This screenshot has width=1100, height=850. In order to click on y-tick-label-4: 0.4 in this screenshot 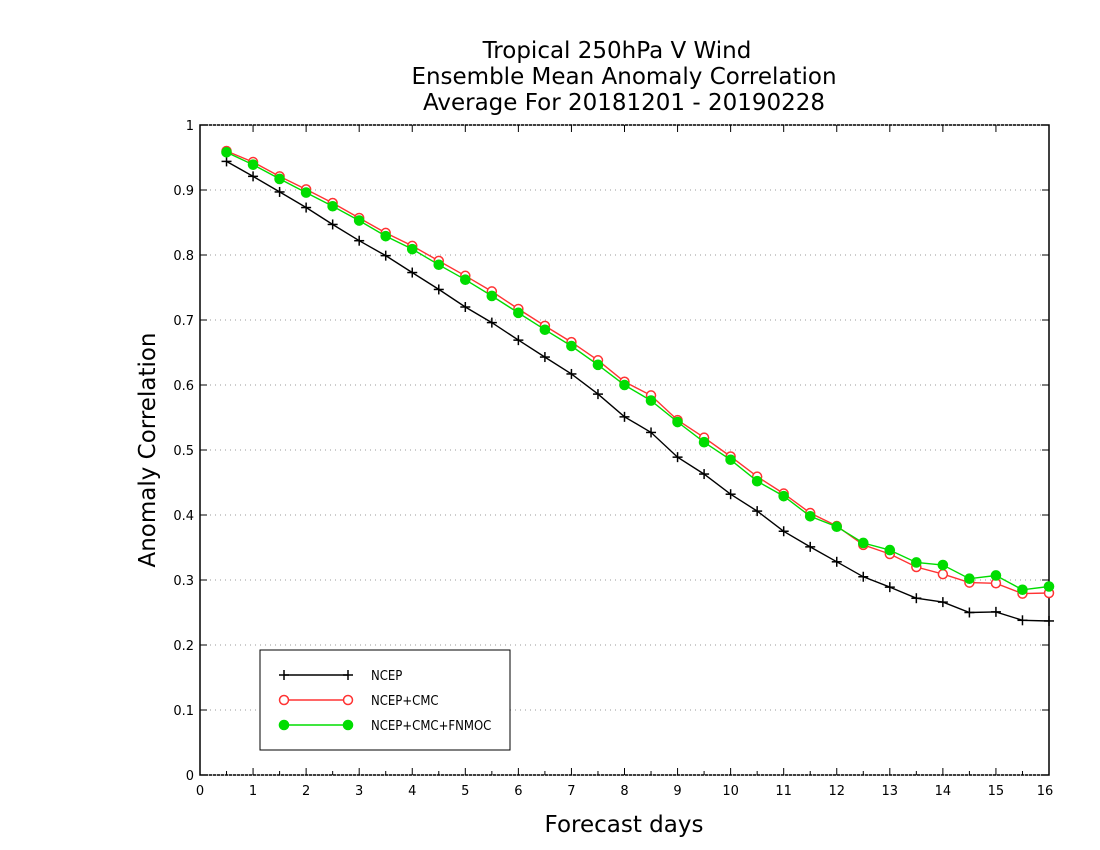, I will do `click(183, 516)`.